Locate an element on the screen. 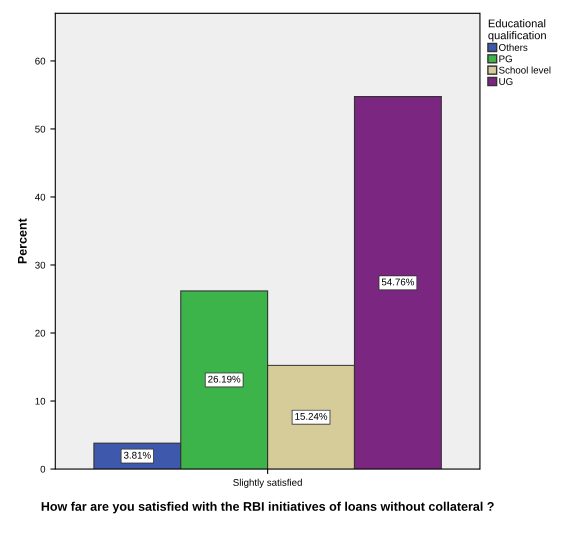  y-tick-label: 50 is located at coordinates (40, 129).